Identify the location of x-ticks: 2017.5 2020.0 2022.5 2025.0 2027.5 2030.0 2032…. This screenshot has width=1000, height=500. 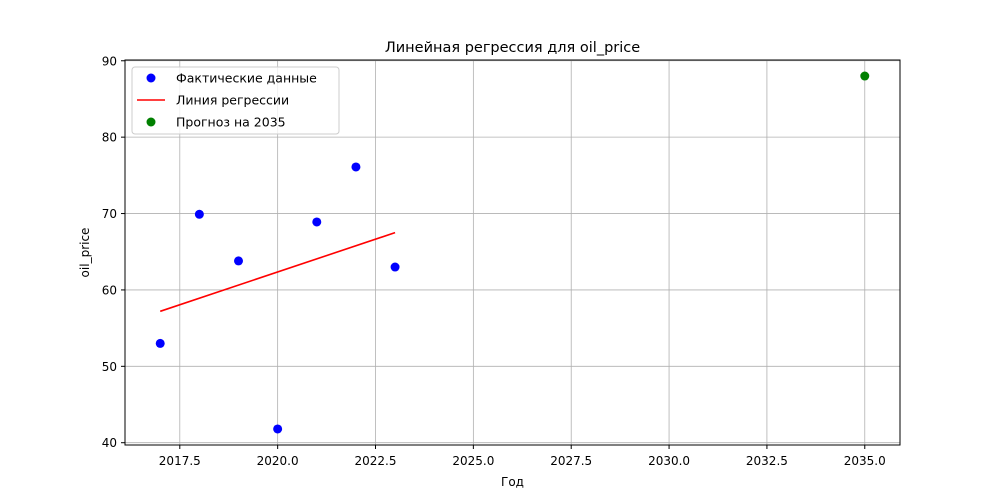
(522, 456).